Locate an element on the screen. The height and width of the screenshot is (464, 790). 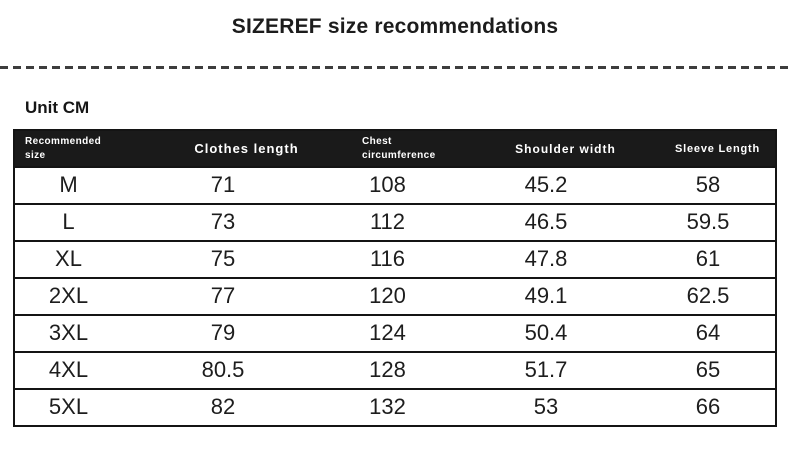
cell-size: 2XL is located at coordinates (67, 296).